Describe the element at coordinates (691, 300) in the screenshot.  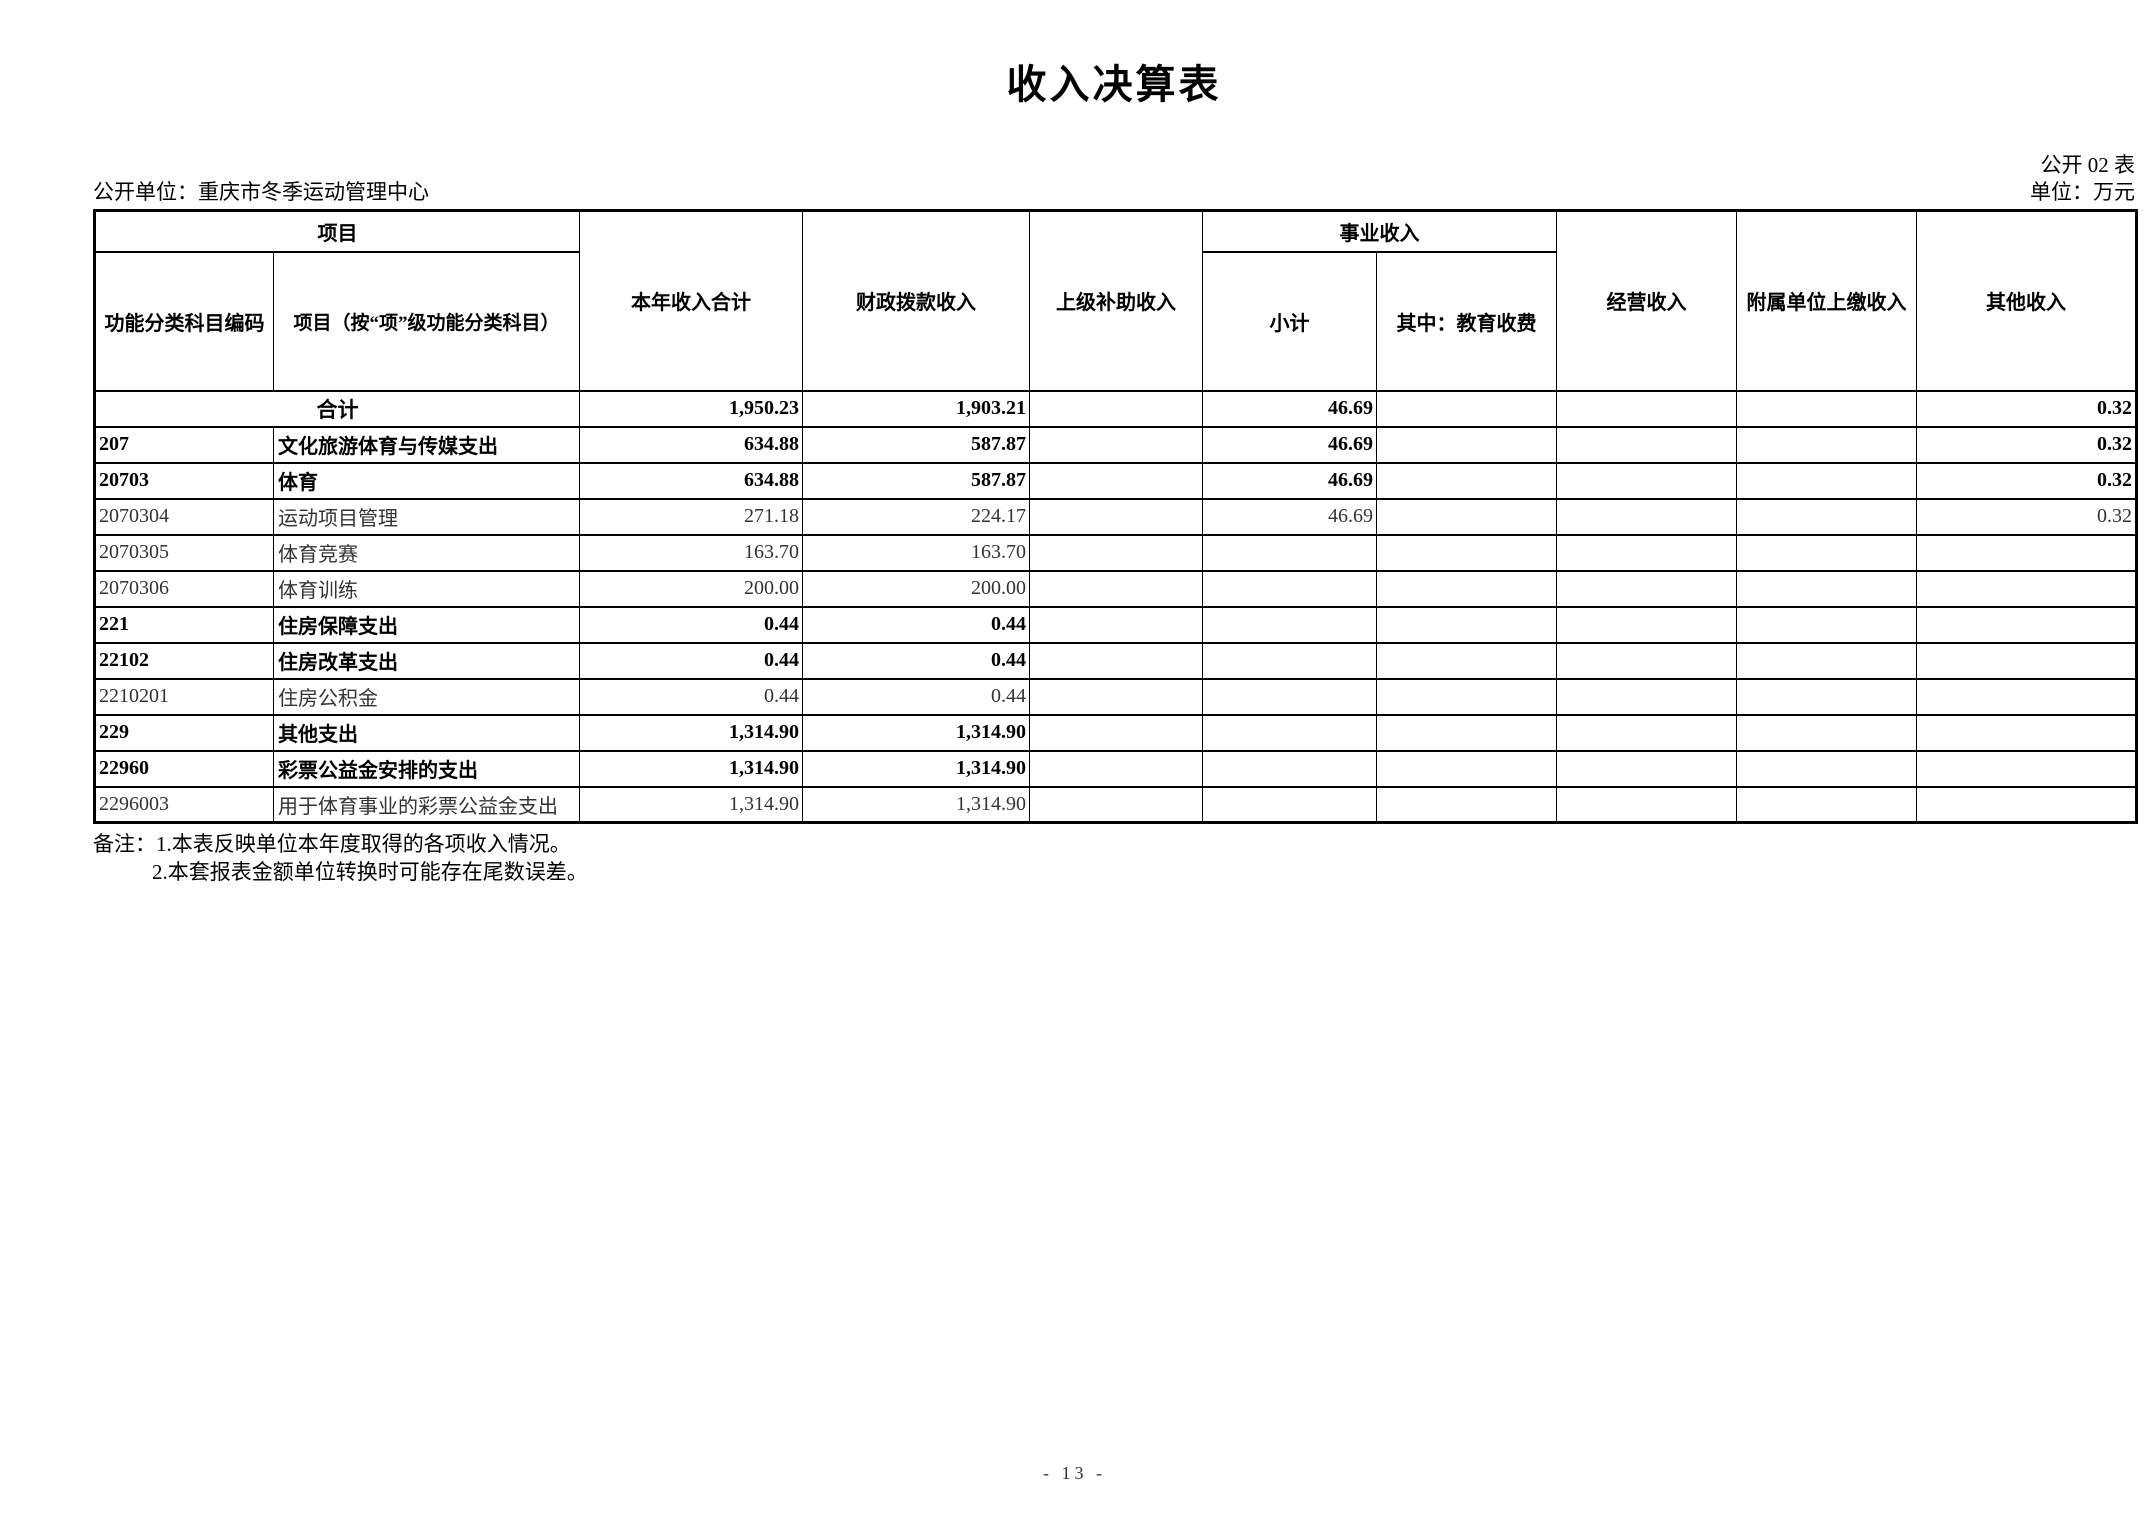
I see `col-header-year-total: 本年收入合计` at that location.